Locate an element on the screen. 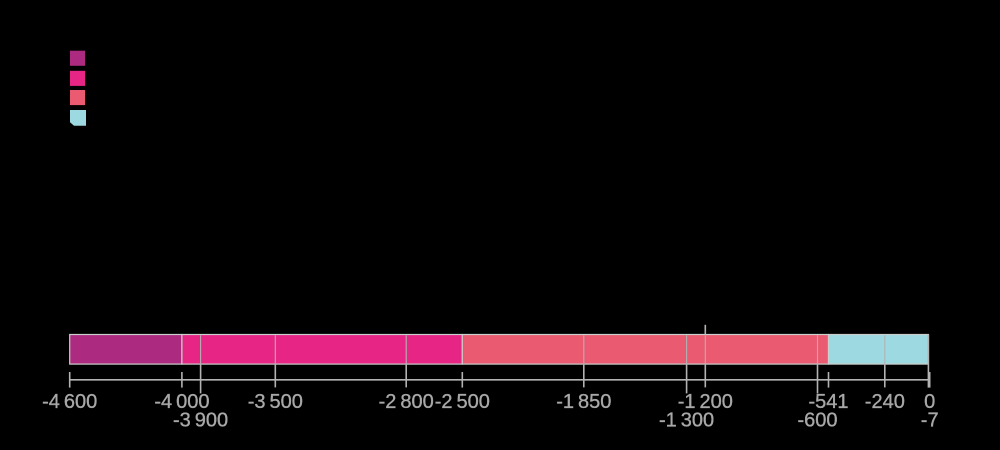 This screenshot has height=450, width=1000. svg-text: -4 600 is located at coordinates (69, 402).